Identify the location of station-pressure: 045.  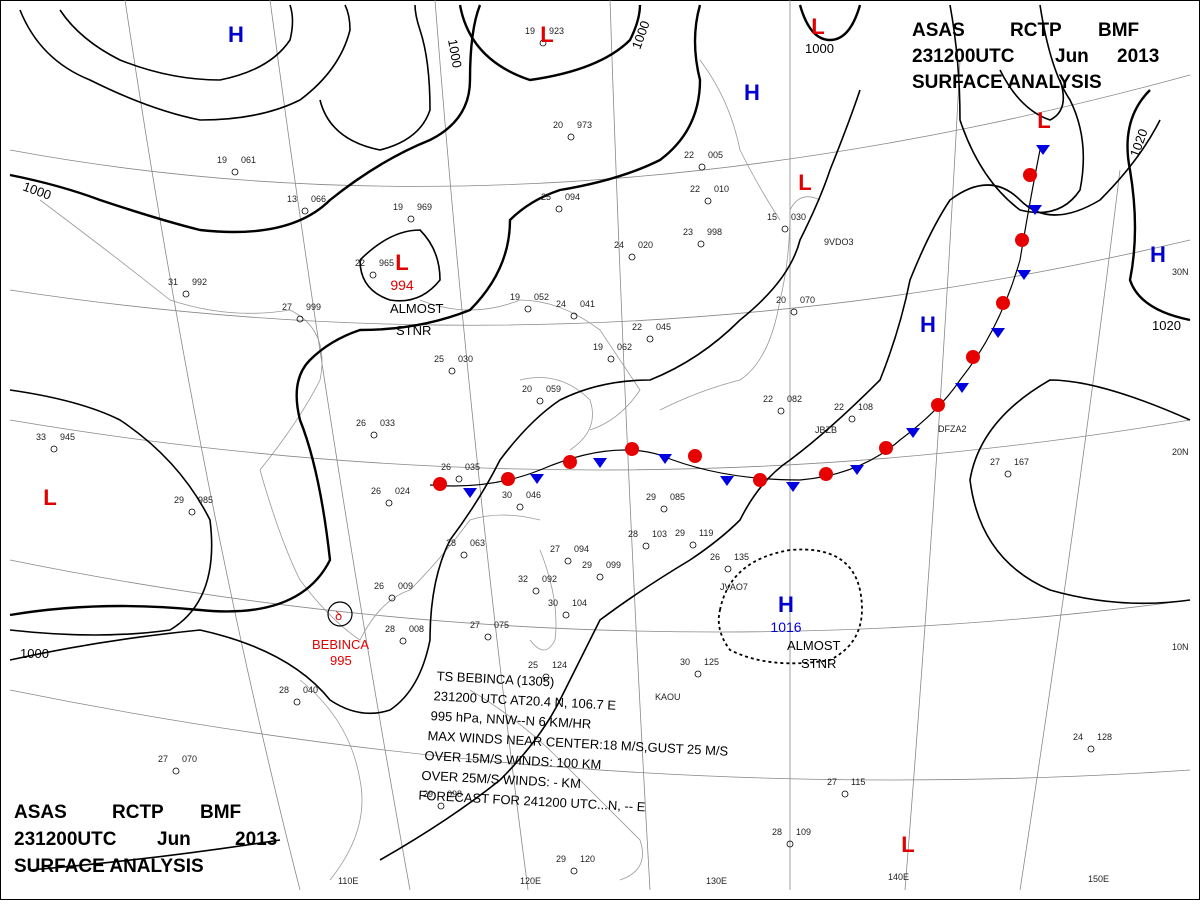
(663, 327).